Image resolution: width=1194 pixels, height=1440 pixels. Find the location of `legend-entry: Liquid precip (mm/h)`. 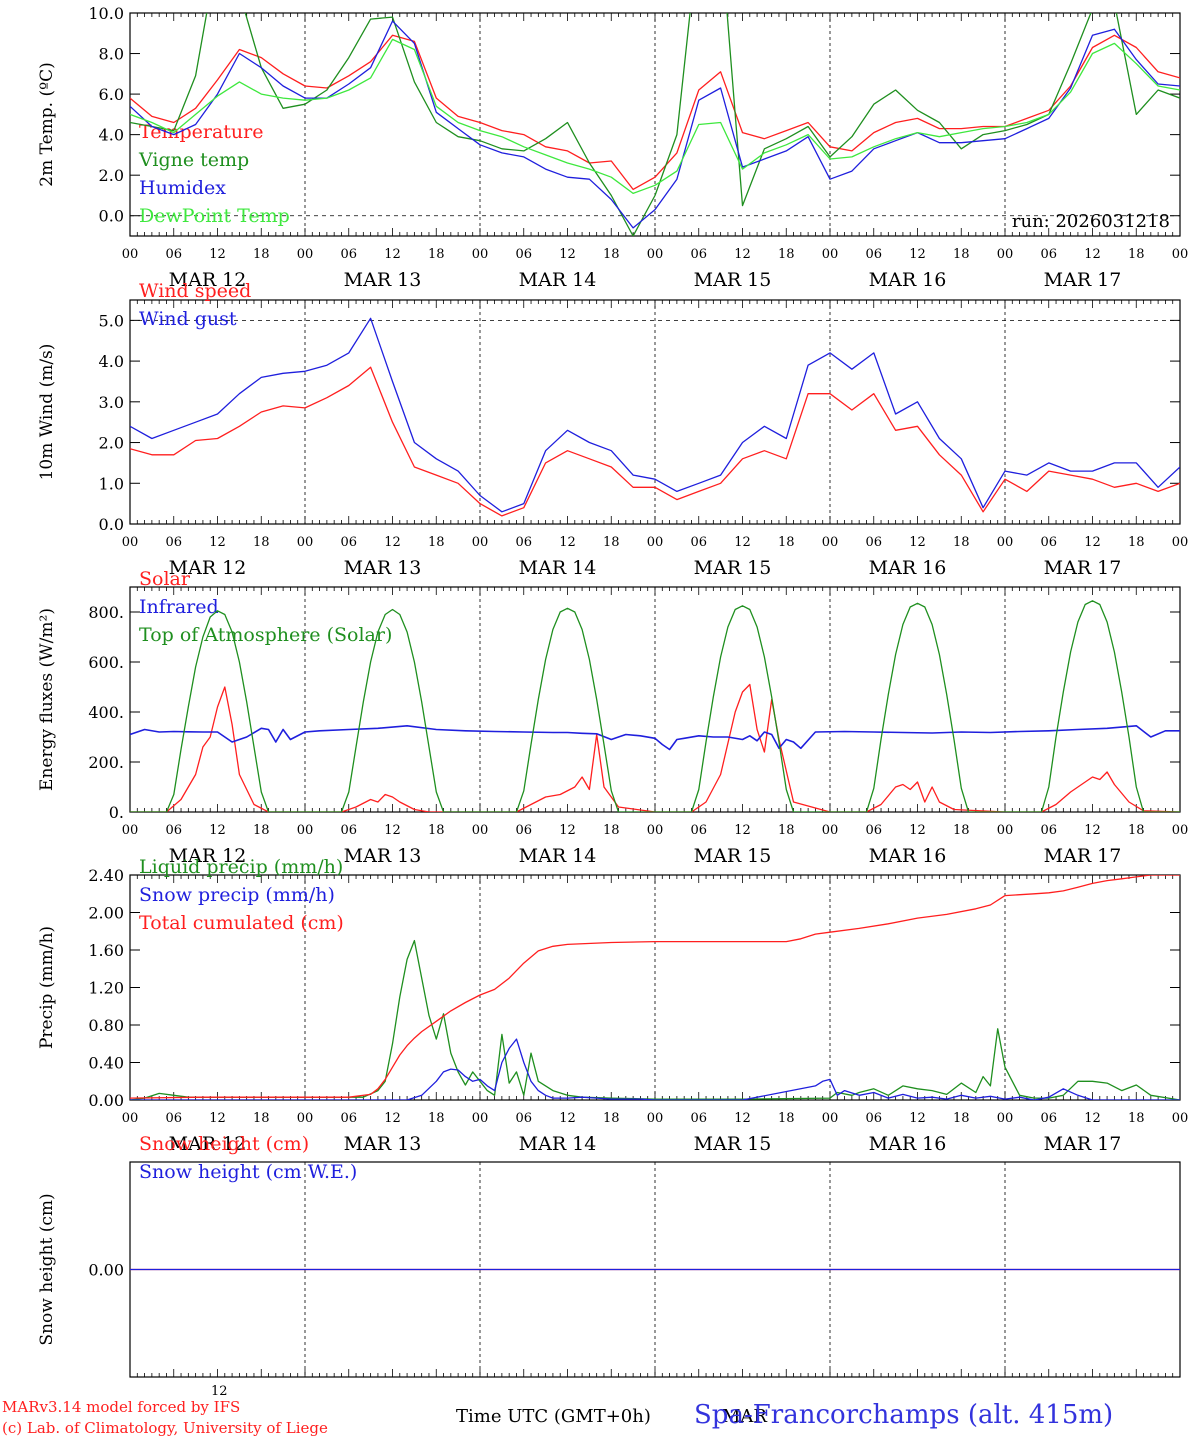

legend-entry: Liquid precip (mm/h) is located at coordinates (241, 867).